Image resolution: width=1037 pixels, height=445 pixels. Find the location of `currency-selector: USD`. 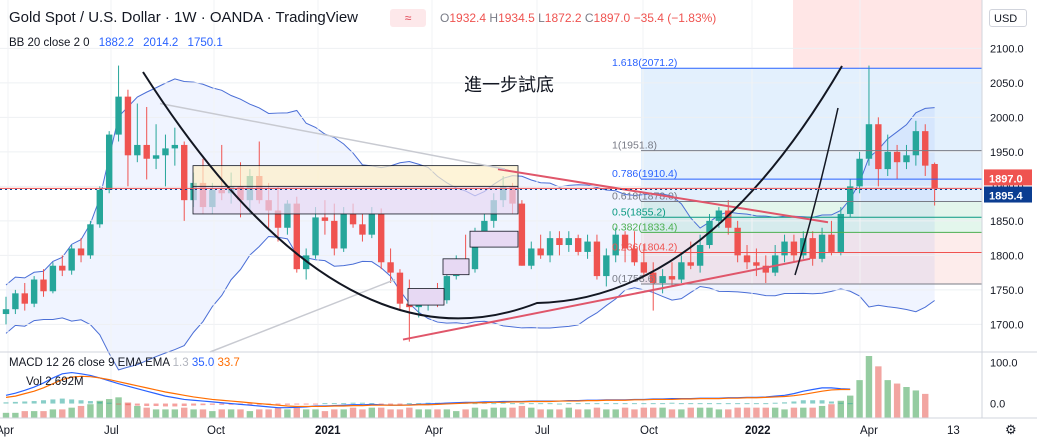

currency-selector: USD is located at coordinates (1008, 18).